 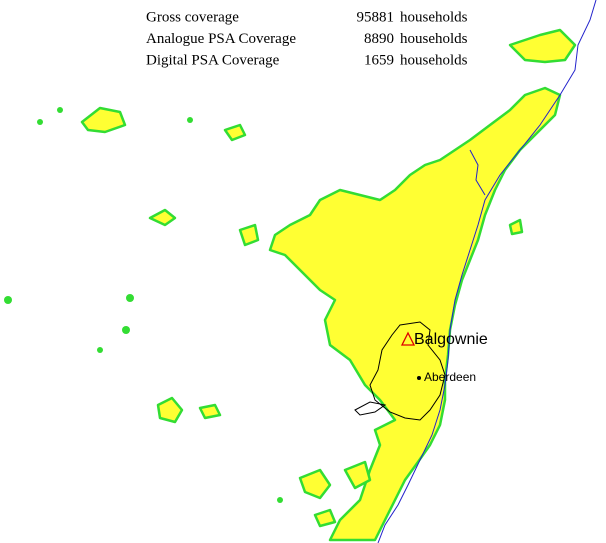 What do you see at coordinates (477, 172) in the screenshot?
I see `river` at bounding box center [477, 172].